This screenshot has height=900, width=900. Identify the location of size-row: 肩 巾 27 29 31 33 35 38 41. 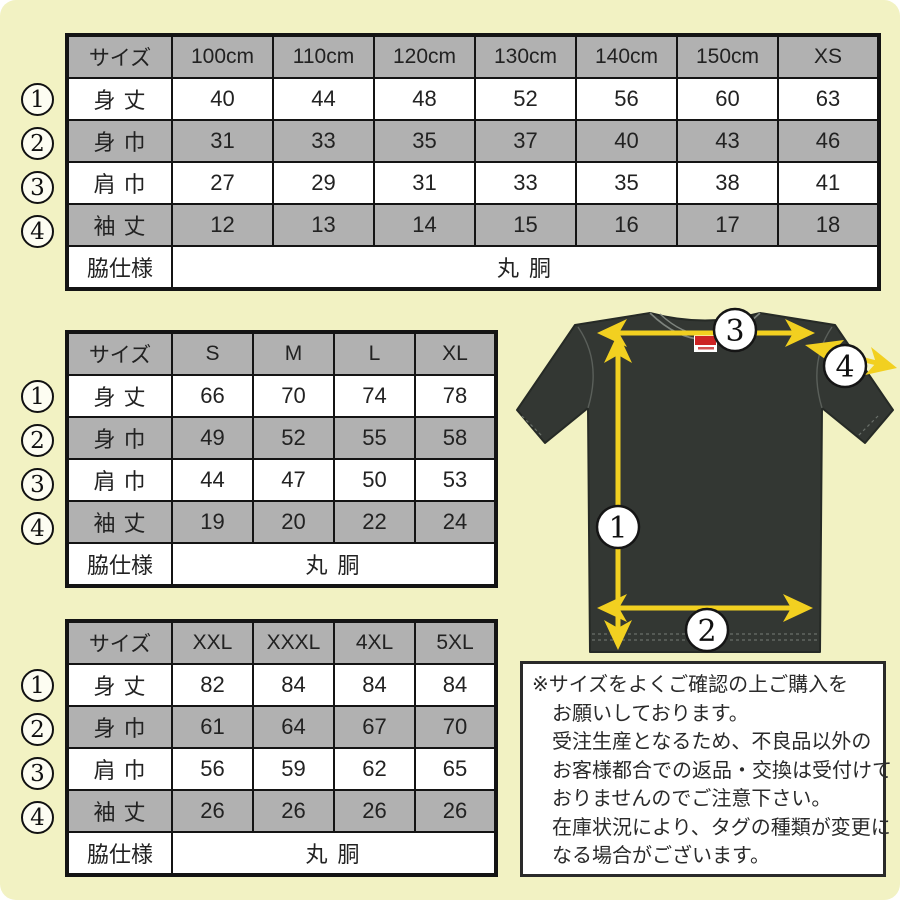
(473, 183).